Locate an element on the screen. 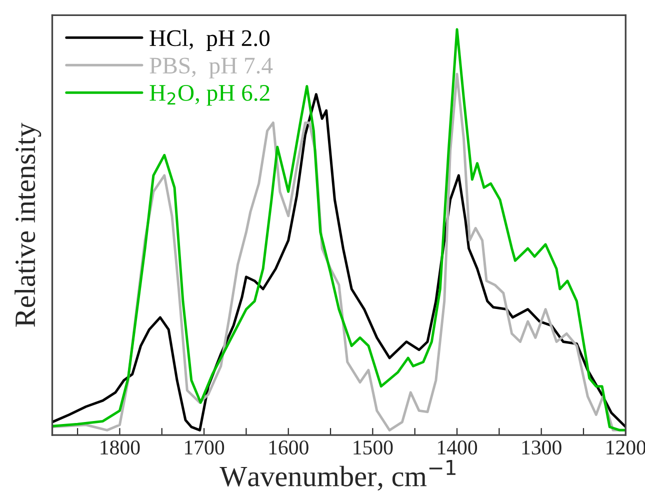 Image resolution: width=645 pixels, height=491 pixels. legend-label: PBS, pH 7.4 is located at coordinates (211, 68).